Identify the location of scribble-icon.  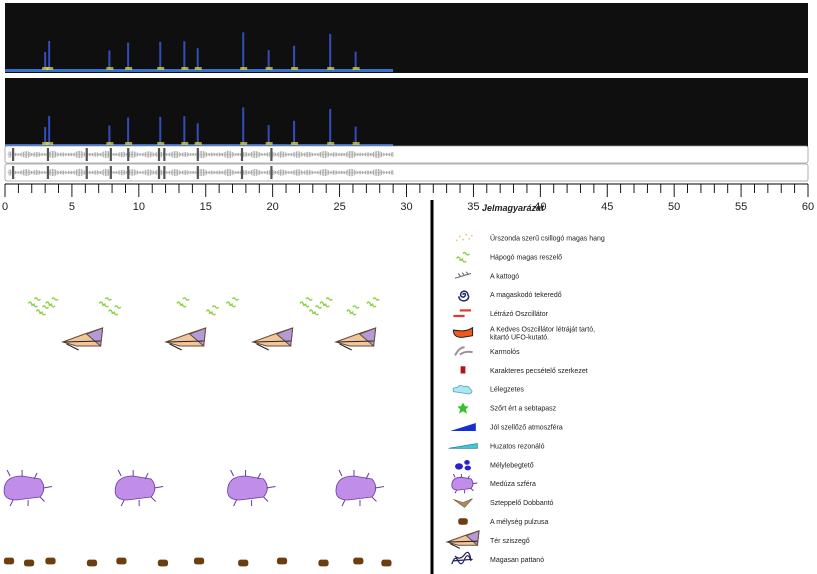
(462, 558).